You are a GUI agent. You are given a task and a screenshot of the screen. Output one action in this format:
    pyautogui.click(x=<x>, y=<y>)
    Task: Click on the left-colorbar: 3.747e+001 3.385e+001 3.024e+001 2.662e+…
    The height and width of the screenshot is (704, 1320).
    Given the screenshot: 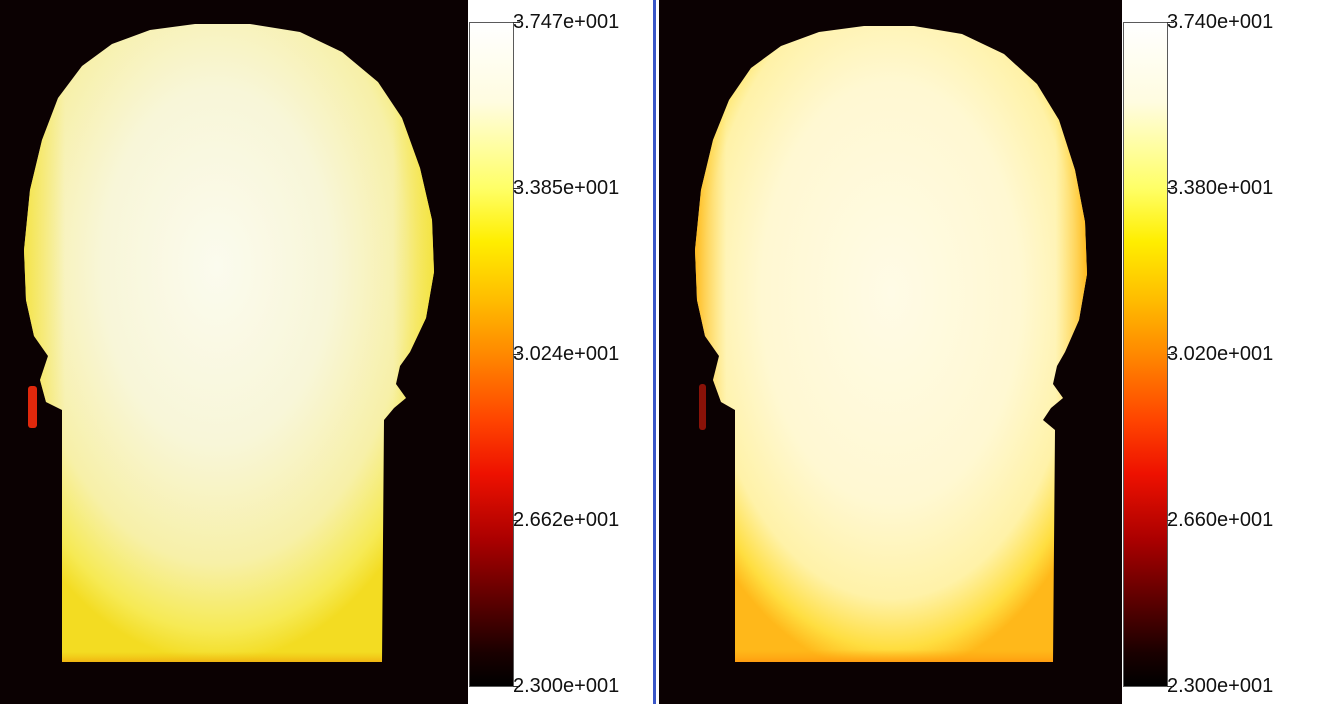 What is the action you would take?
    pyautogui.click(x=559, y=352)
    